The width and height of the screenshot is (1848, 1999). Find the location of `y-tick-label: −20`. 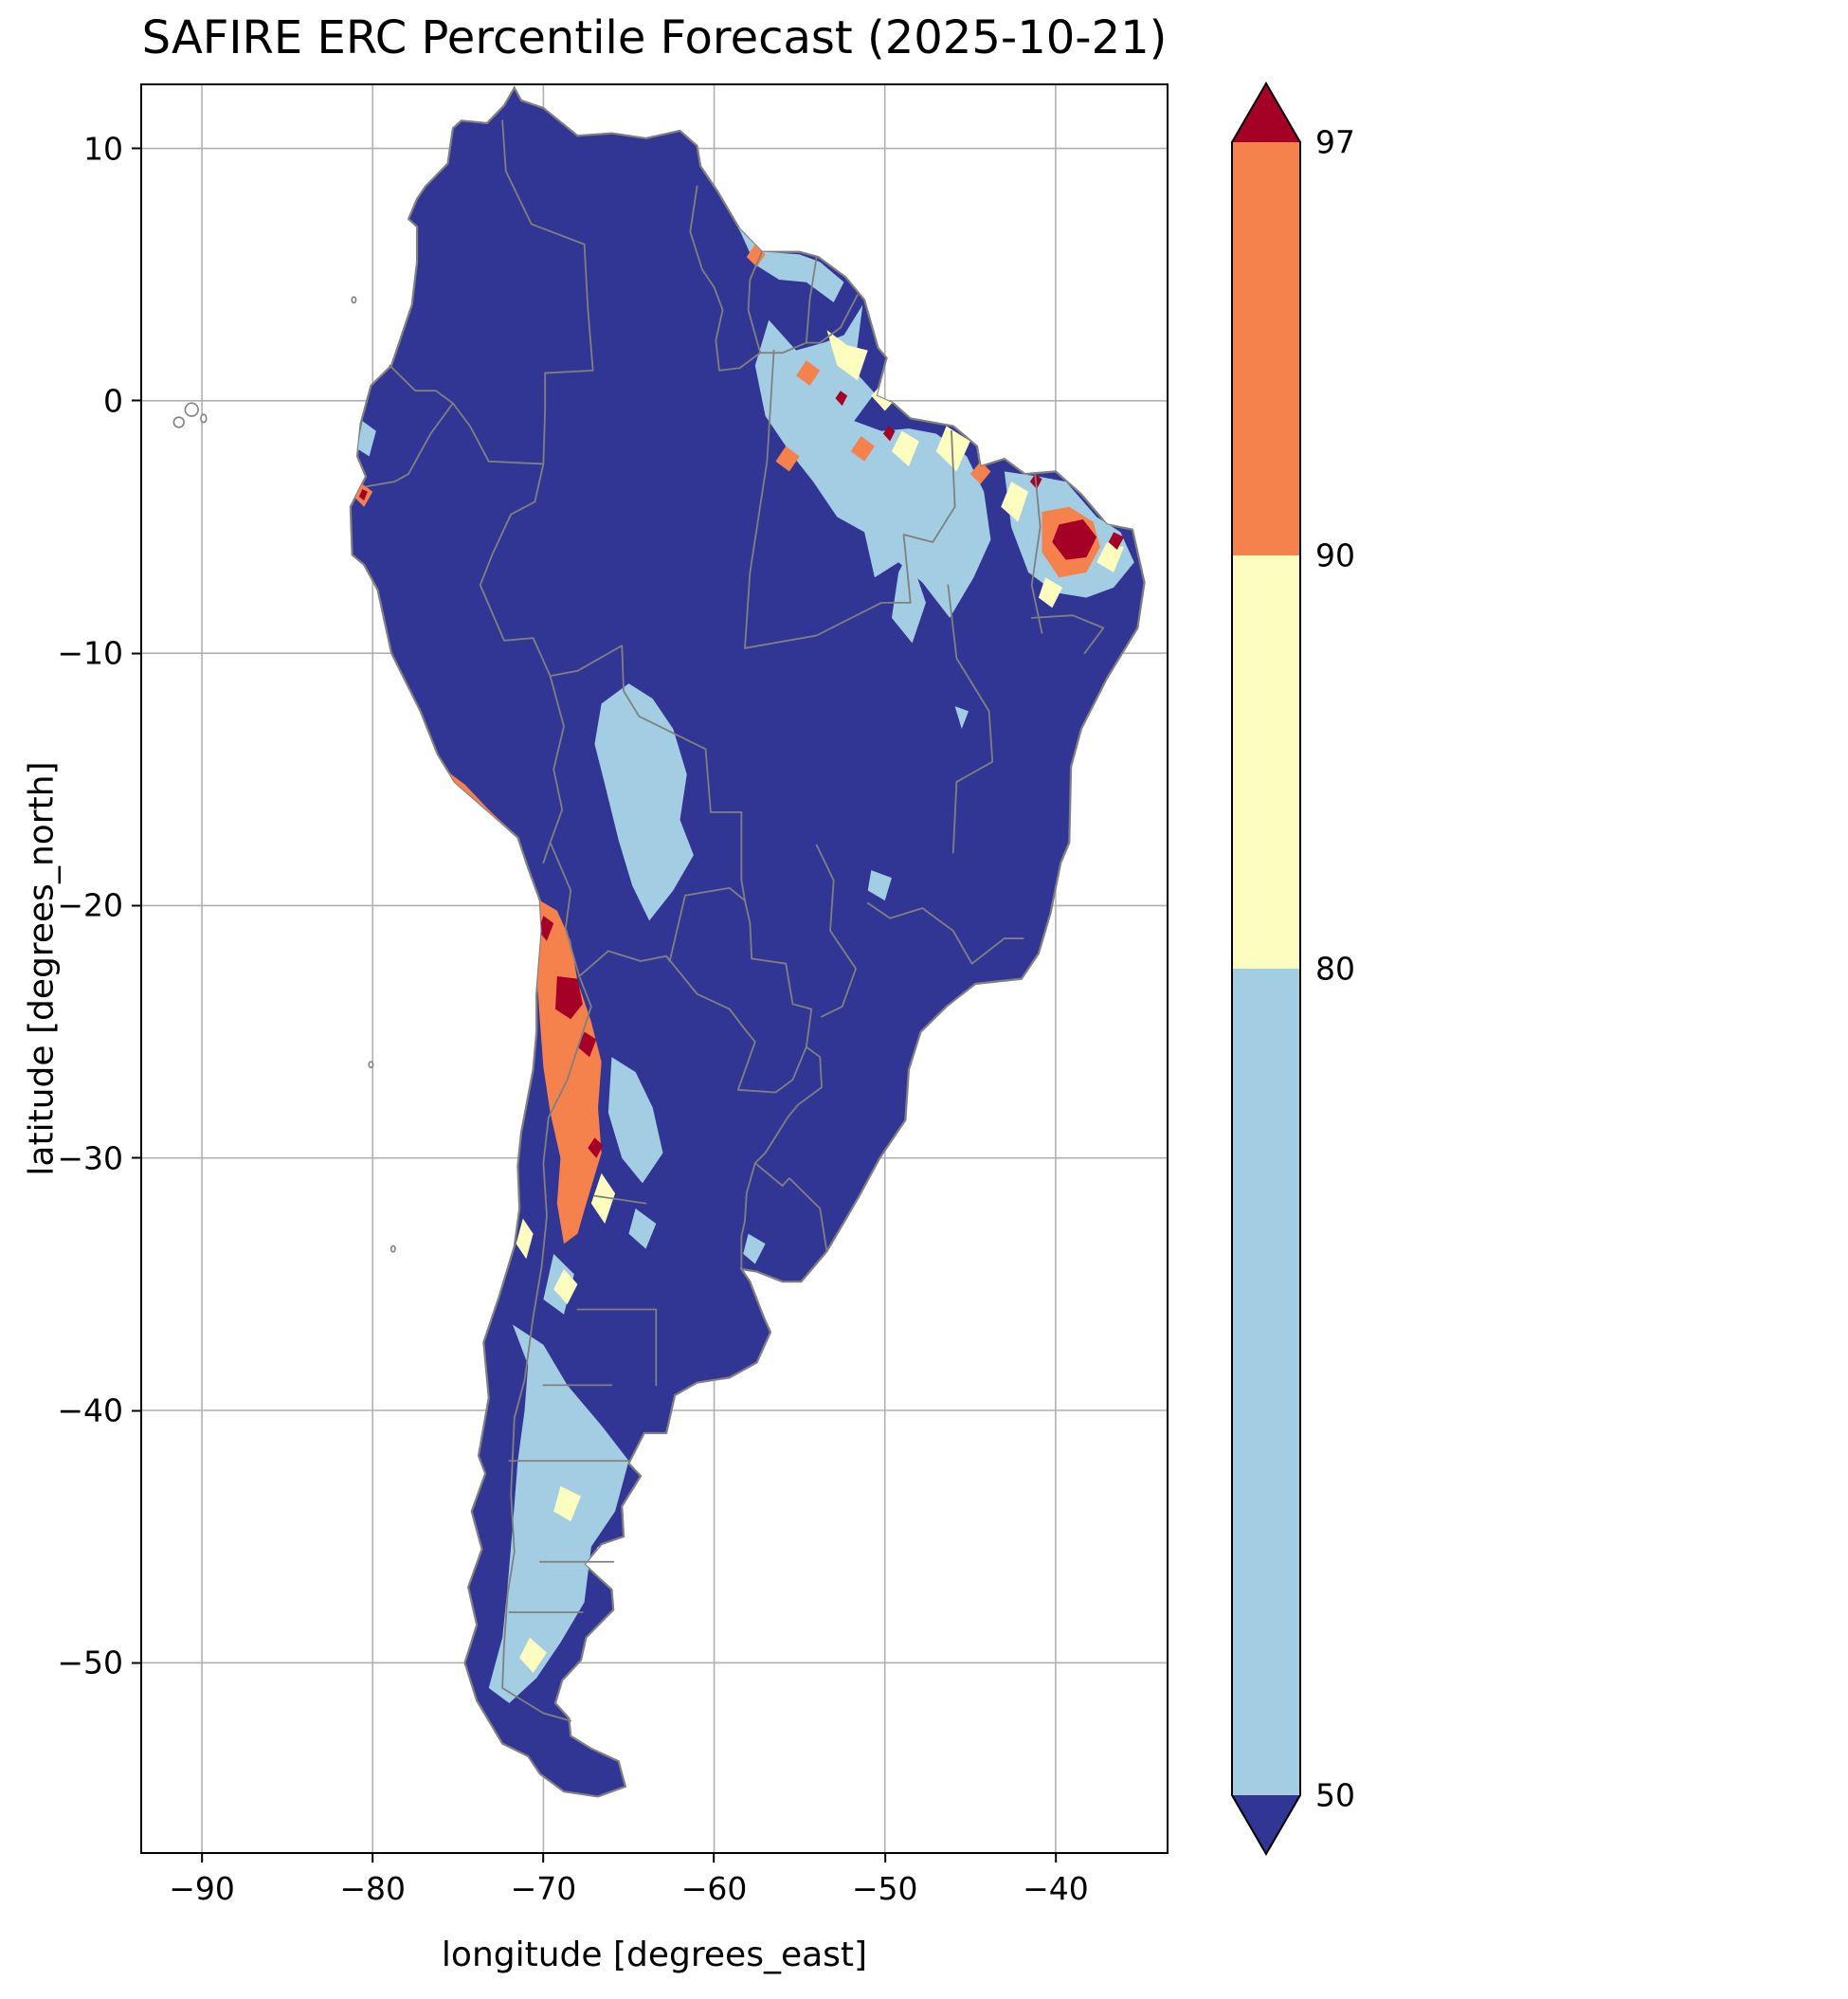

y-tick-label: −20 is located at coordinates (90, 905).